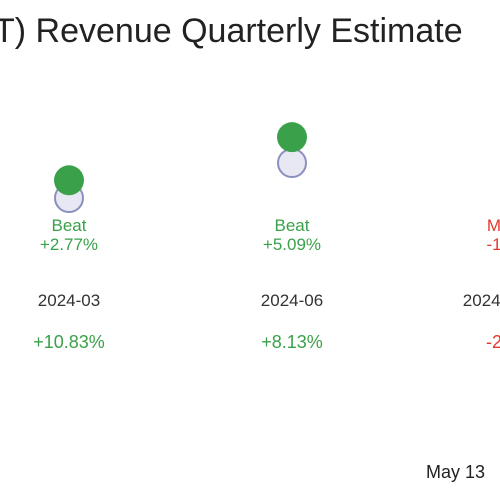  I want to click on quarter-label: 2024-09, so click(481, 300).